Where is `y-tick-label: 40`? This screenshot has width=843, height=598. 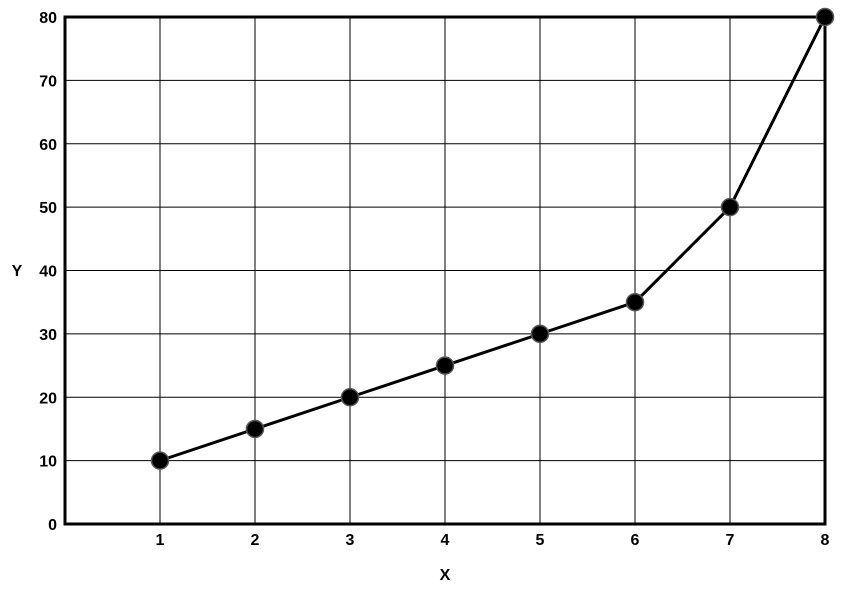
y-tick-label: 40 is located at coordinates (48, 272).